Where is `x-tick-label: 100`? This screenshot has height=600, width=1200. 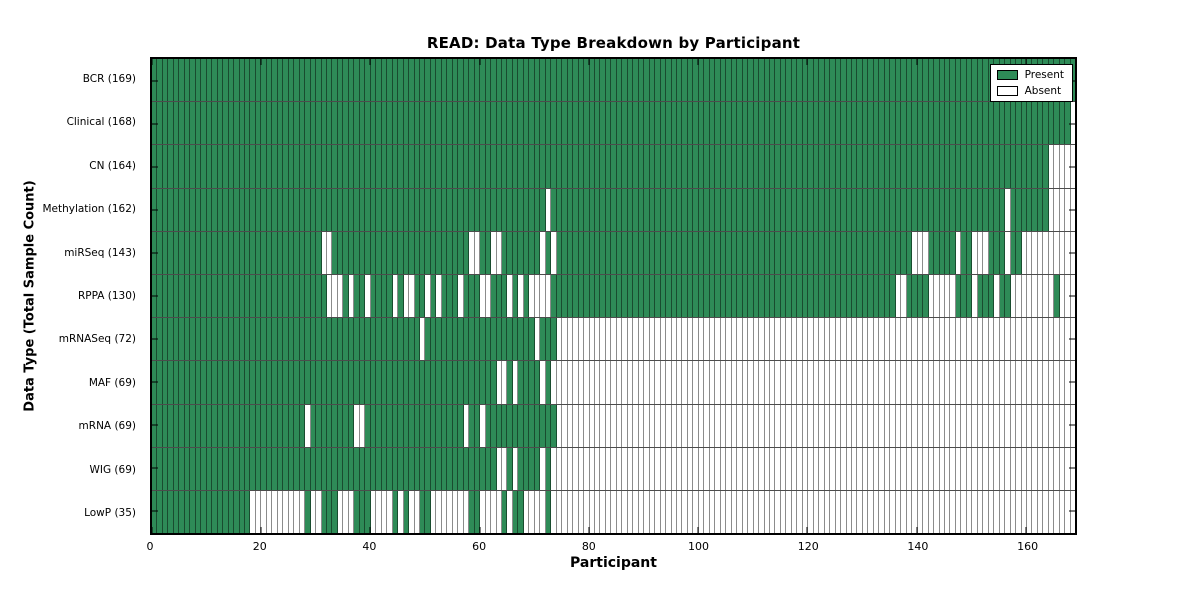 x-tick-label: 100 is located at coordinates (699, 546).